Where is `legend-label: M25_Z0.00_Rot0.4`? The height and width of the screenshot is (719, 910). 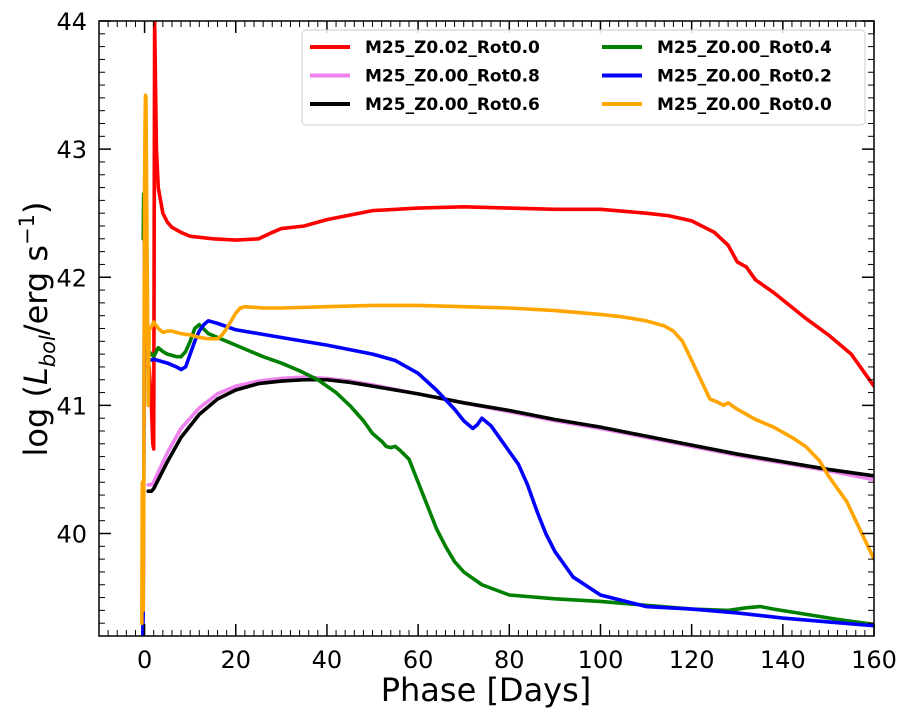
legend-label: M25_Z0.00_Rot0.4 is located at coordinates (744, 48).